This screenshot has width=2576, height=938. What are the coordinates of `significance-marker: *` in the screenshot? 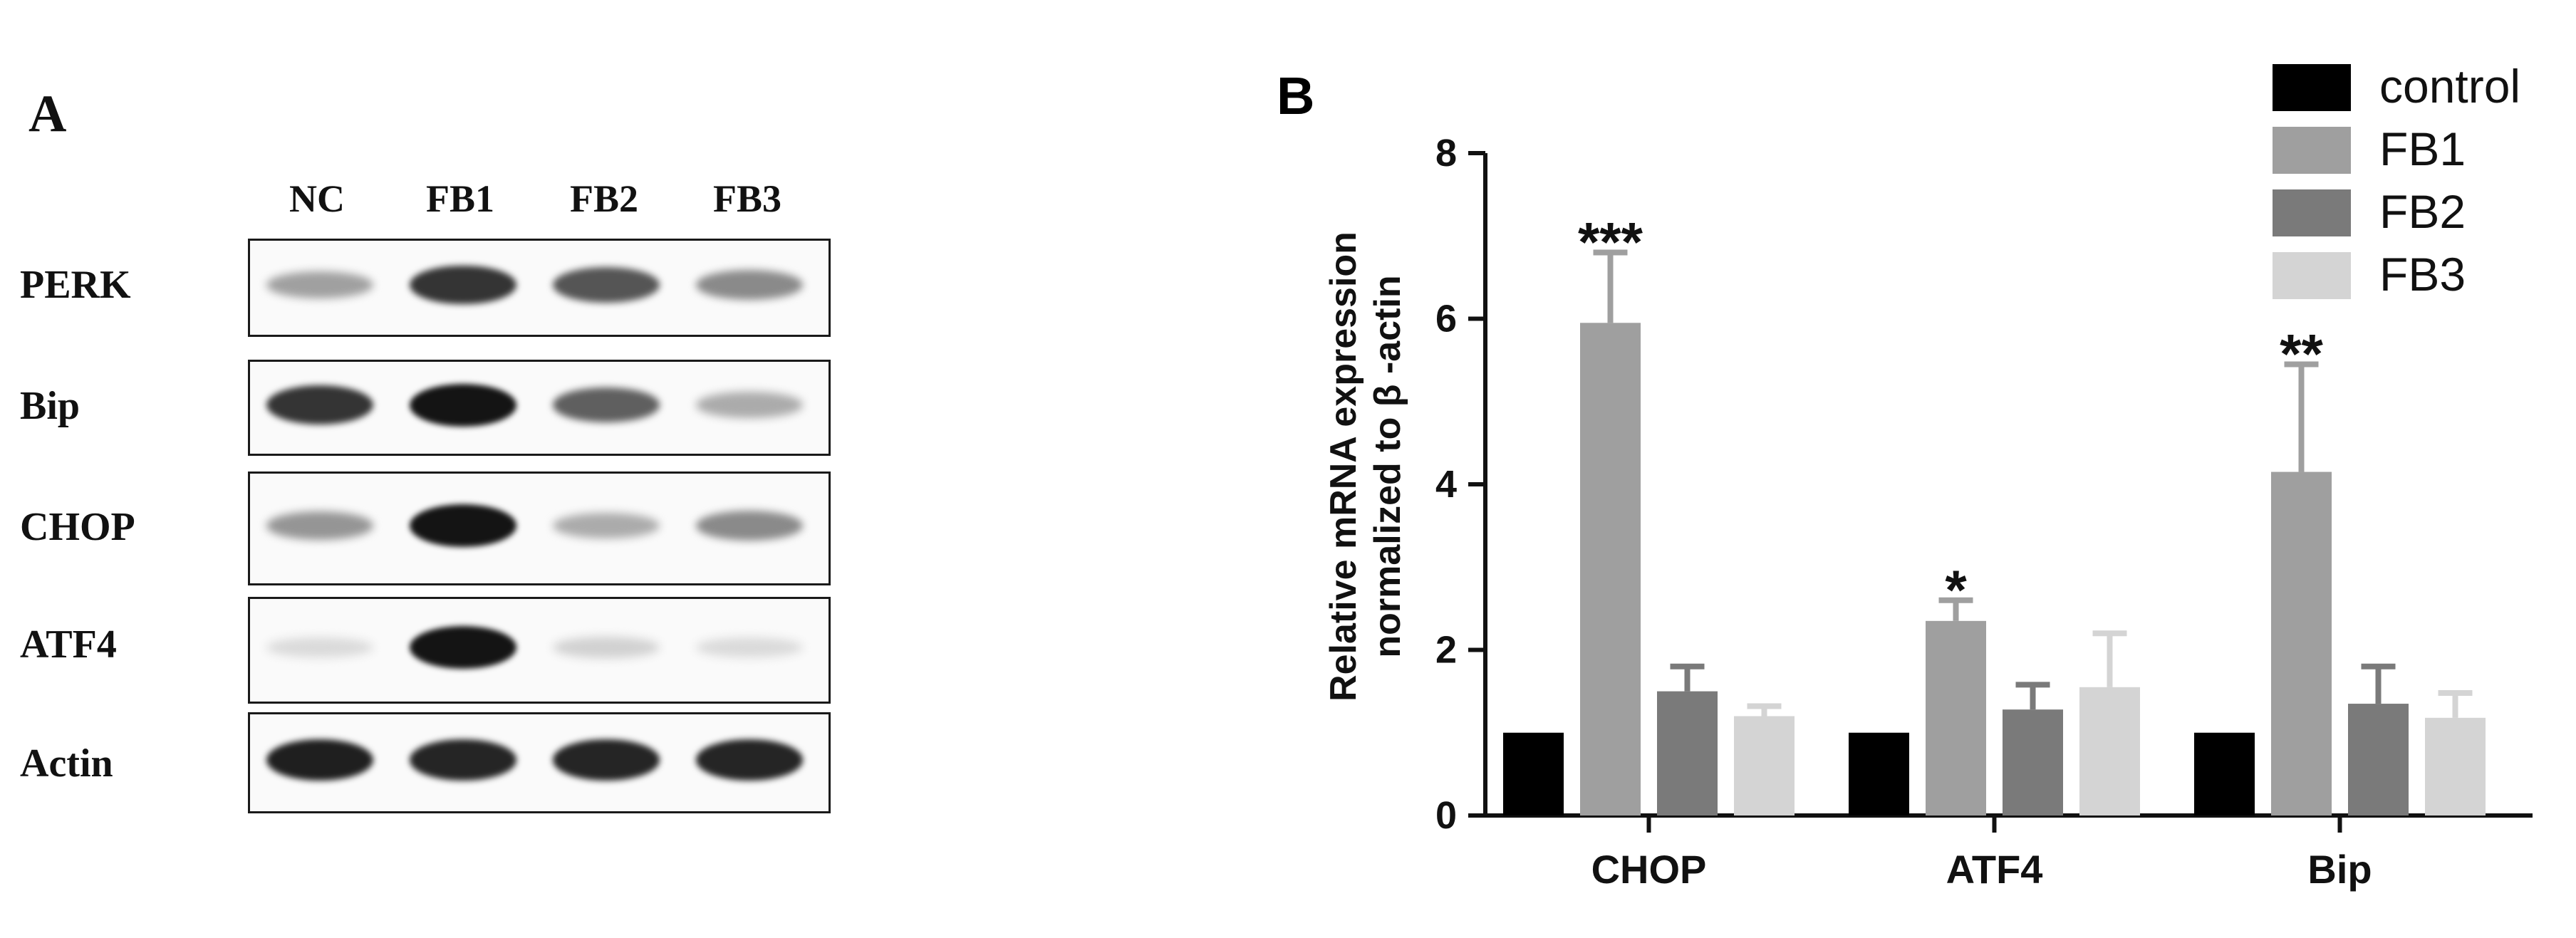 It's located at (1956, 589).